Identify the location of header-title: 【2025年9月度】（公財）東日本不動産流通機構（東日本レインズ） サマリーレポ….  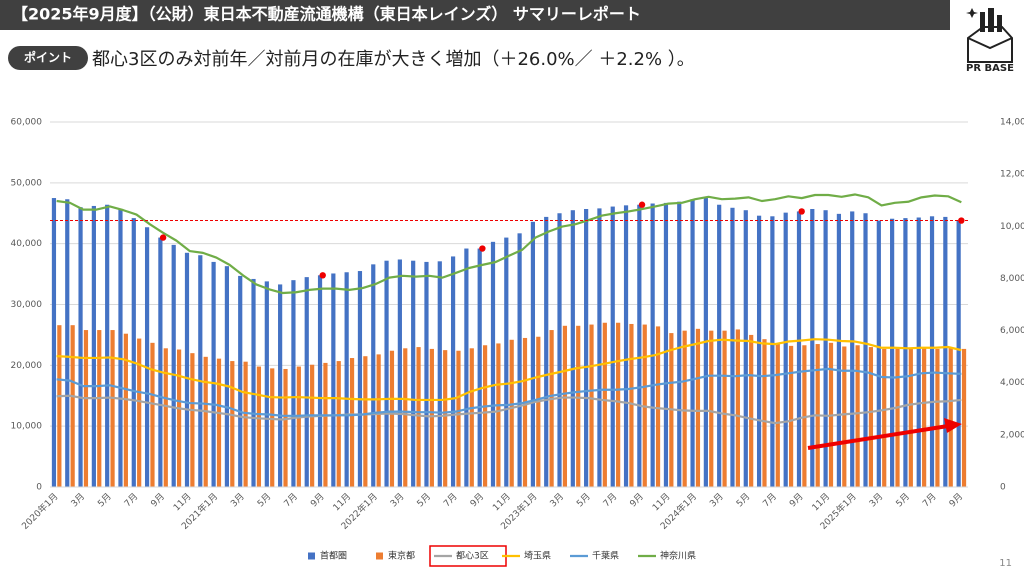
(326, 14).